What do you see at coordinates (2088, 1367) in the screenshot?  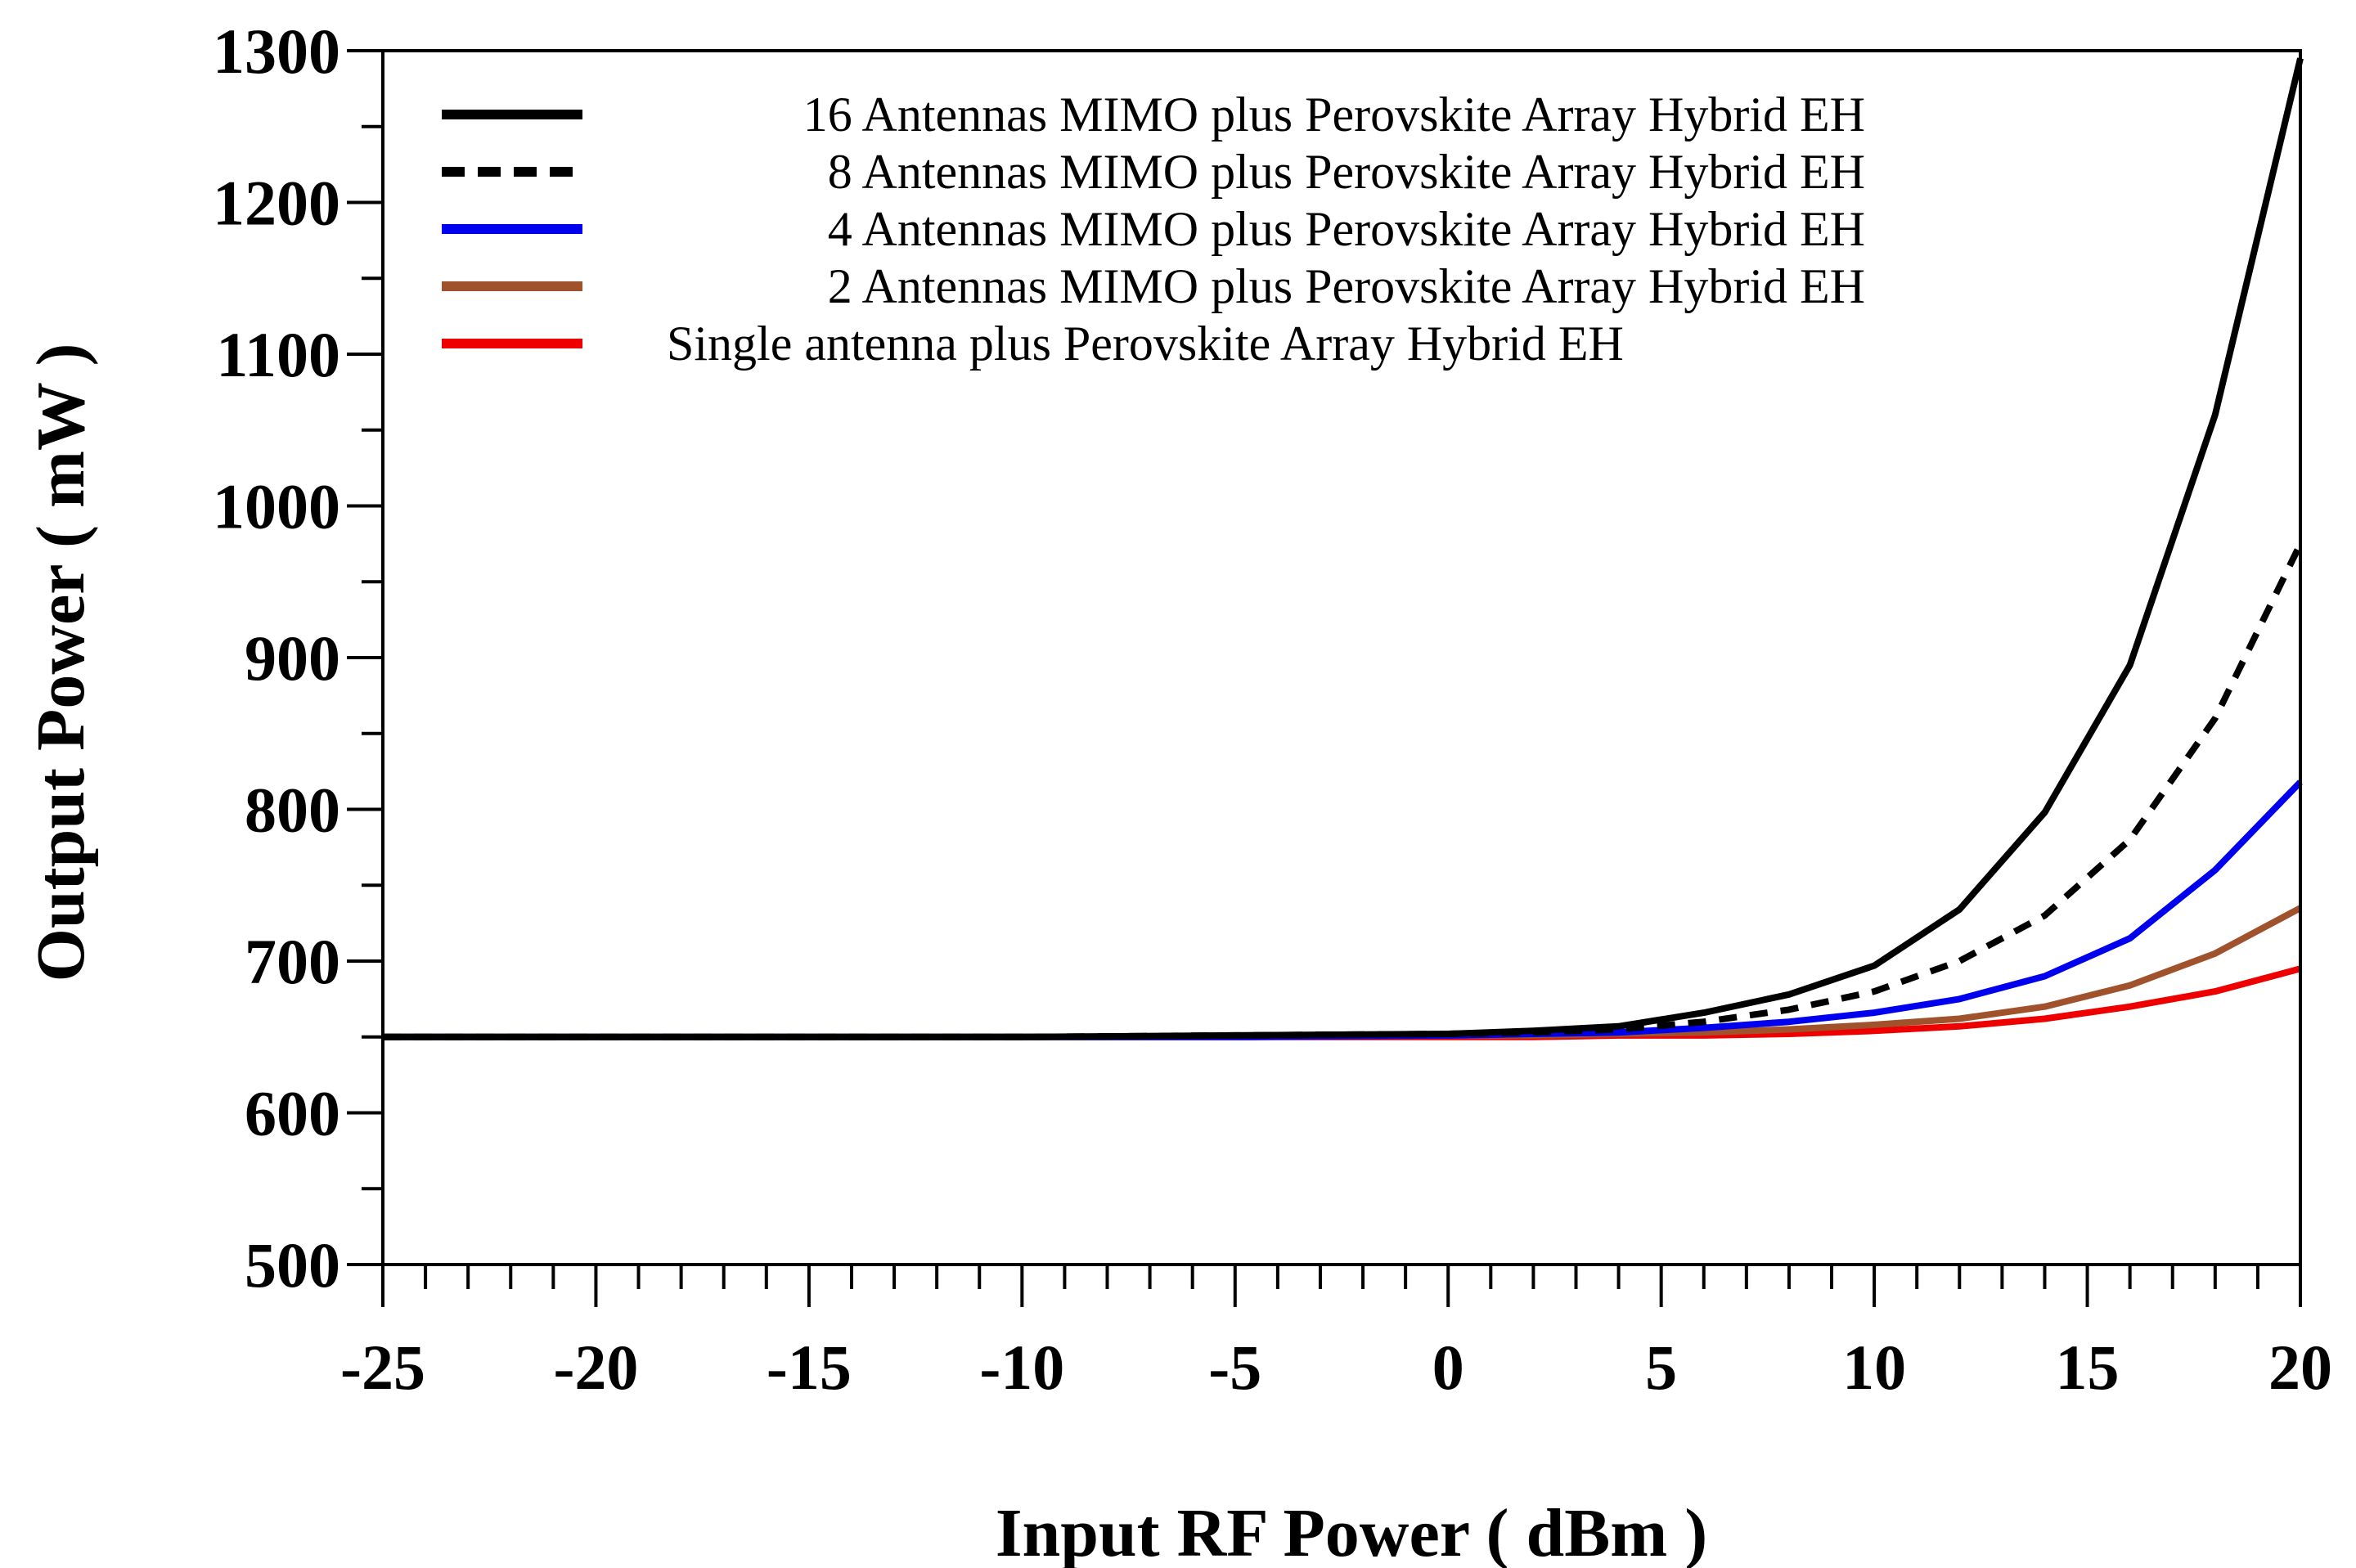 I see `x-tick-label: 15` at bounding box center [2088, 1367].